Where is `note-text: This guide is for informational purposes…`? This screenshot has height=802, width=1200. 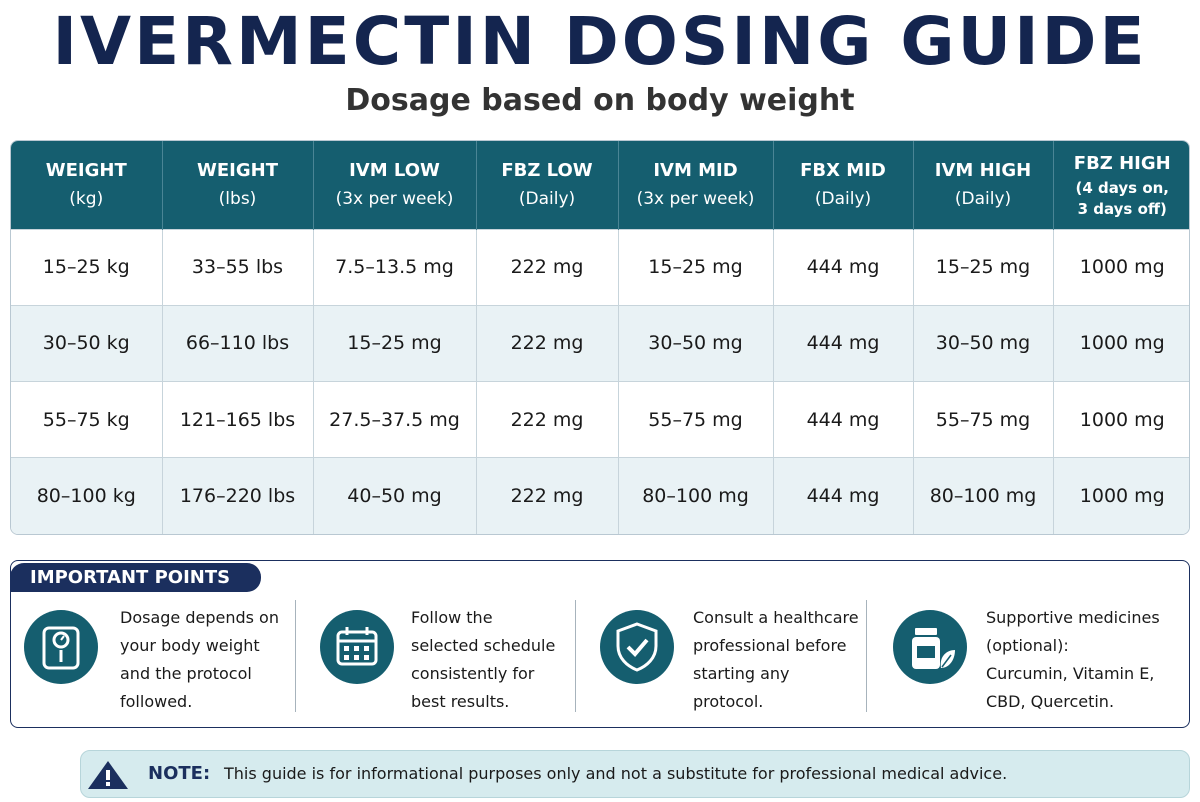
note-text: This guide is for informational purposes… is located at coordinates (616, 773).